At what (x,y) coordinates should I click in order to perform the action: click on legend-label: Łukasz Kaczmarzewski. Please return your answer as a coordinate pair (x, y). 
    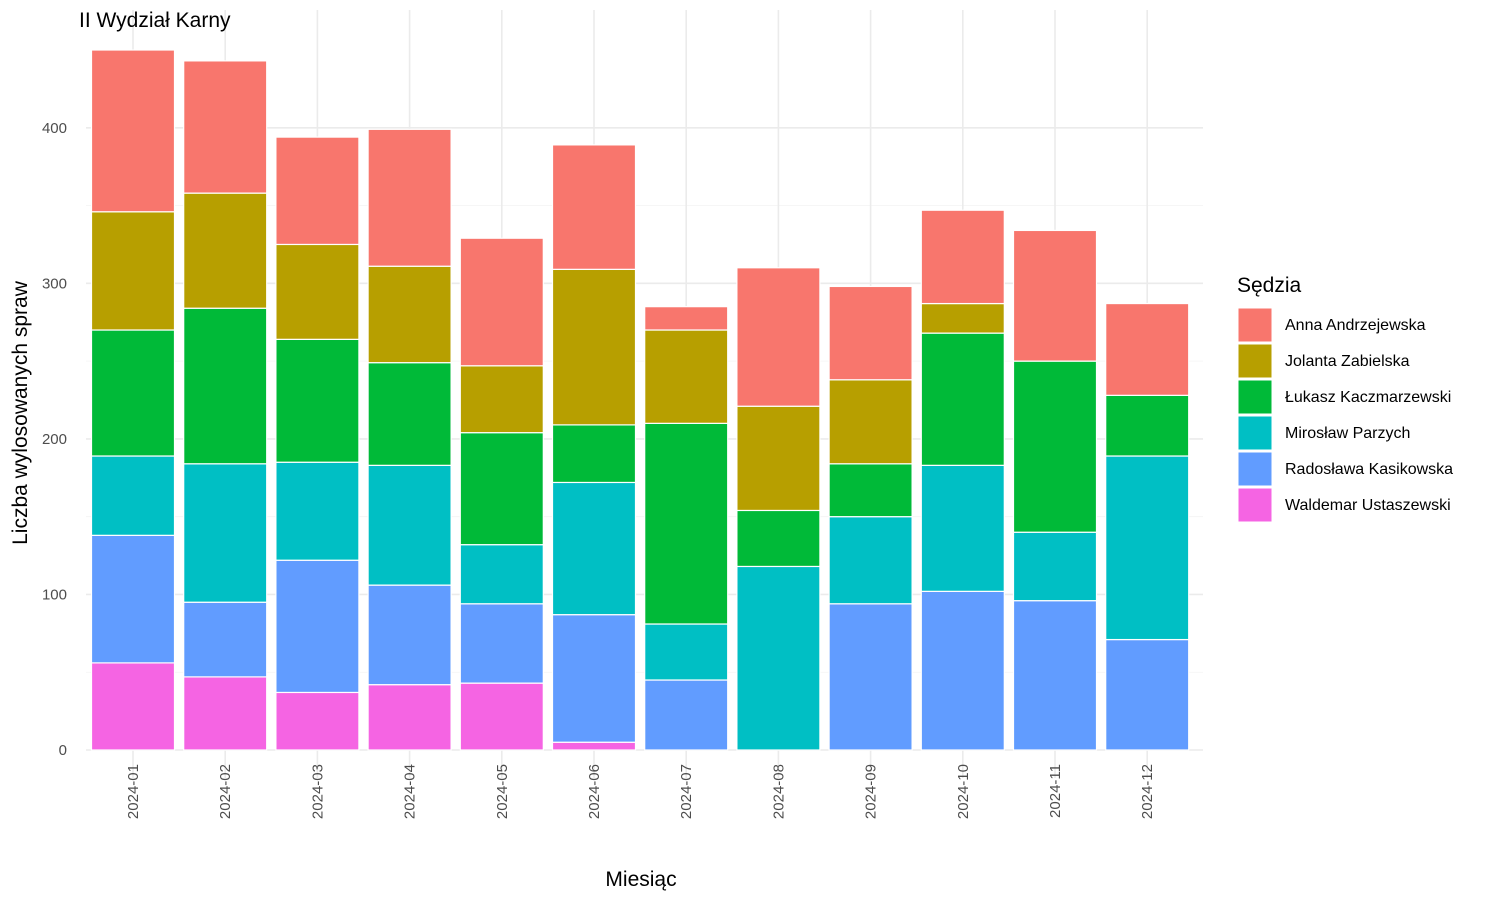
    Looking at the image, I should click on (1368, 397).